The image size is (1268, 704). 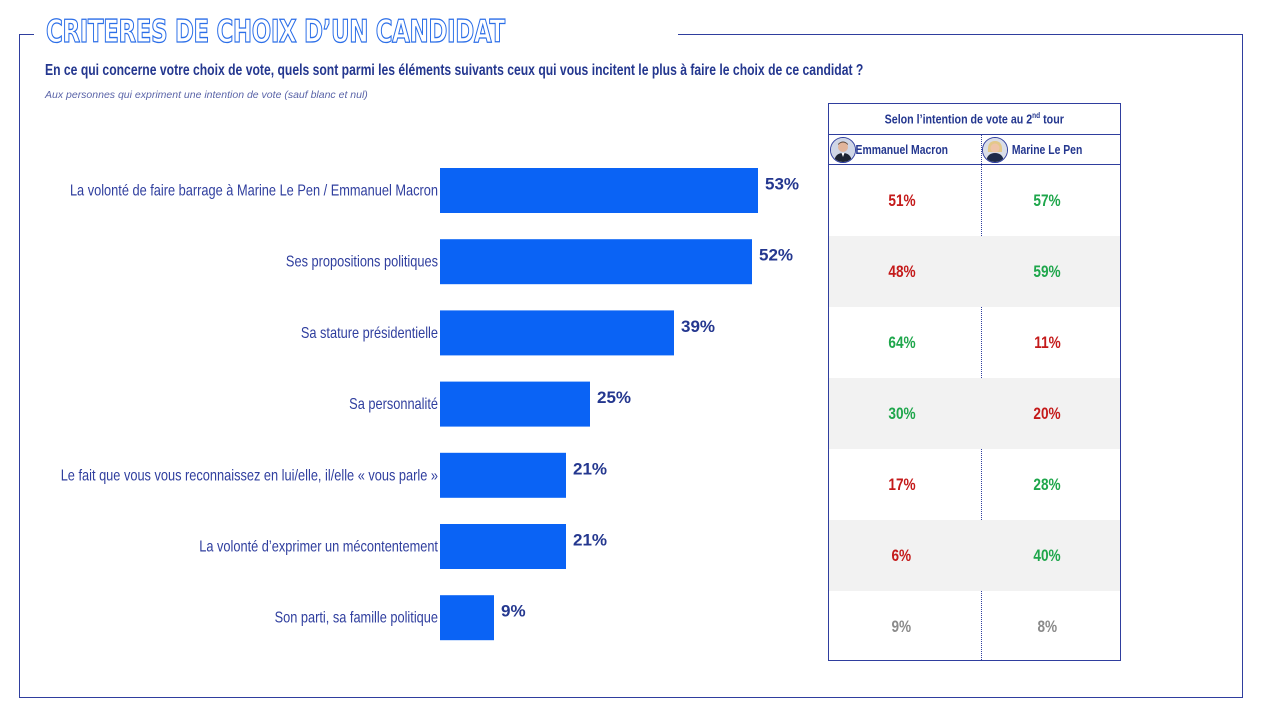 I want to click on cell-macron: 6%, so click(x=902, y=555).